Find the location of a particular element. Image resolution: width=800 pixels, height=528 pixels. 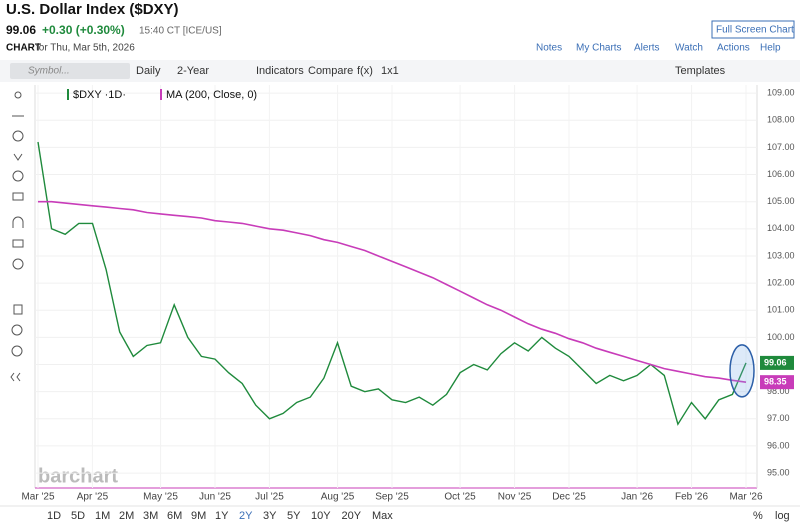

x-tick-label: Jun '25 is located at coordinates (215, 497).